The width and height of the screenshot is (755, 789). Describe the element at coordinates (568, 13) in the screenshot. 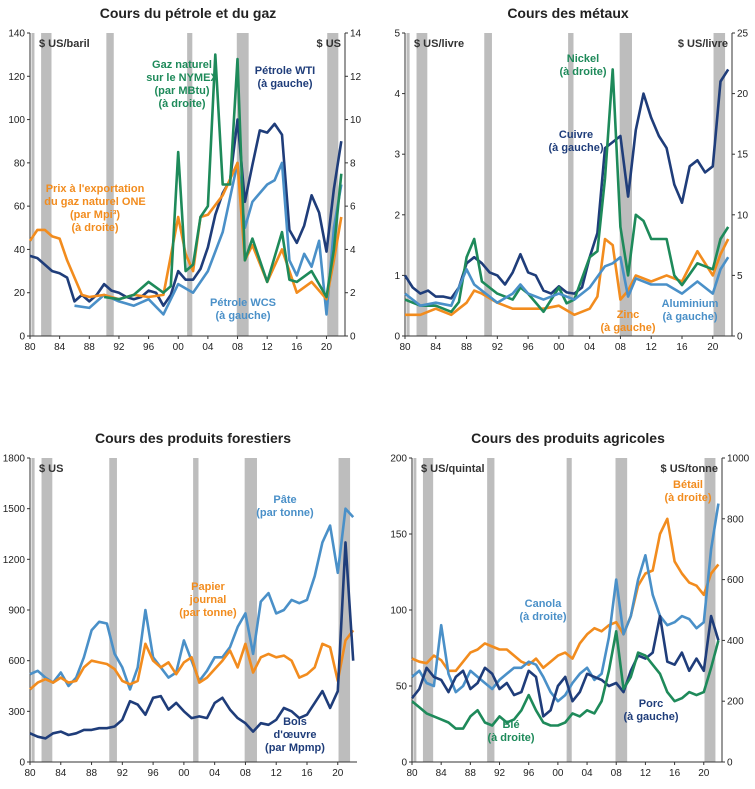

I see `chart-title: Cours des métaux` at that location.